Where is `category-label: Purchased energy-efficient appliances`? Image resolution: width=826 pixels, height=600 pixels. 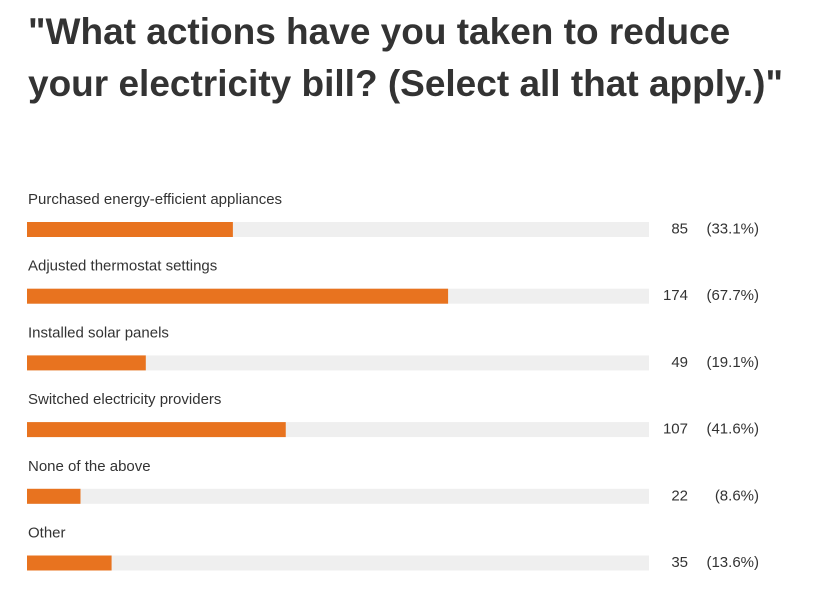 category-label: Purchased energy-efficient appliances is located at coordinates (155, 199).